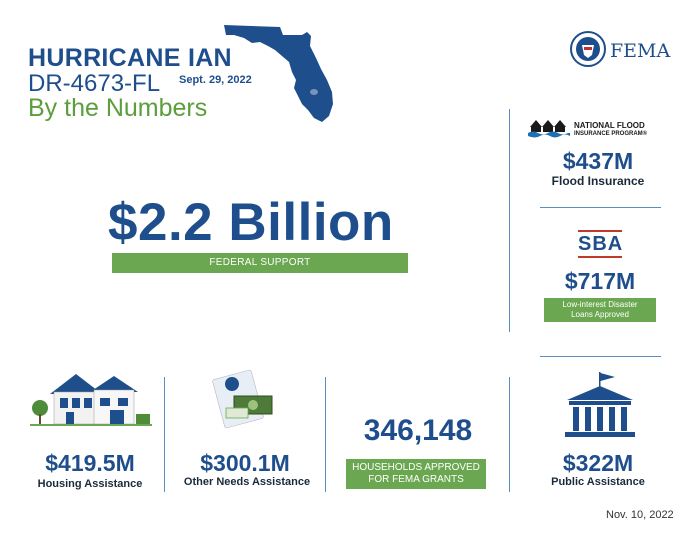  What do you see at coordinates (588, 49) in the screenshot?
I see `fema-seal-icon` at bounding box center [588, 49].